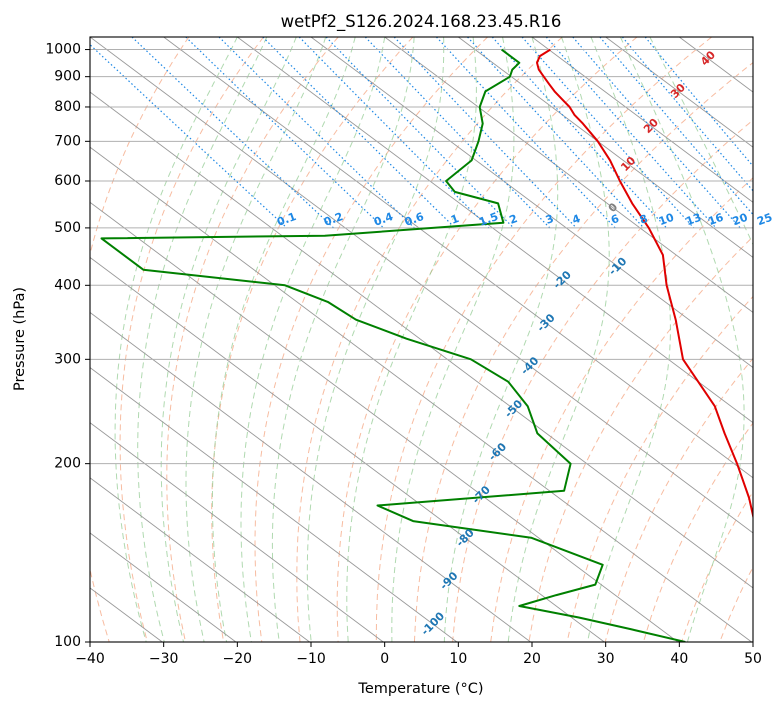 The image size is (775, 708). What do you see at coordinates (532, 659) in the screenshot?
I see `x-tick-label: 20` at bounding box center [532, 659].